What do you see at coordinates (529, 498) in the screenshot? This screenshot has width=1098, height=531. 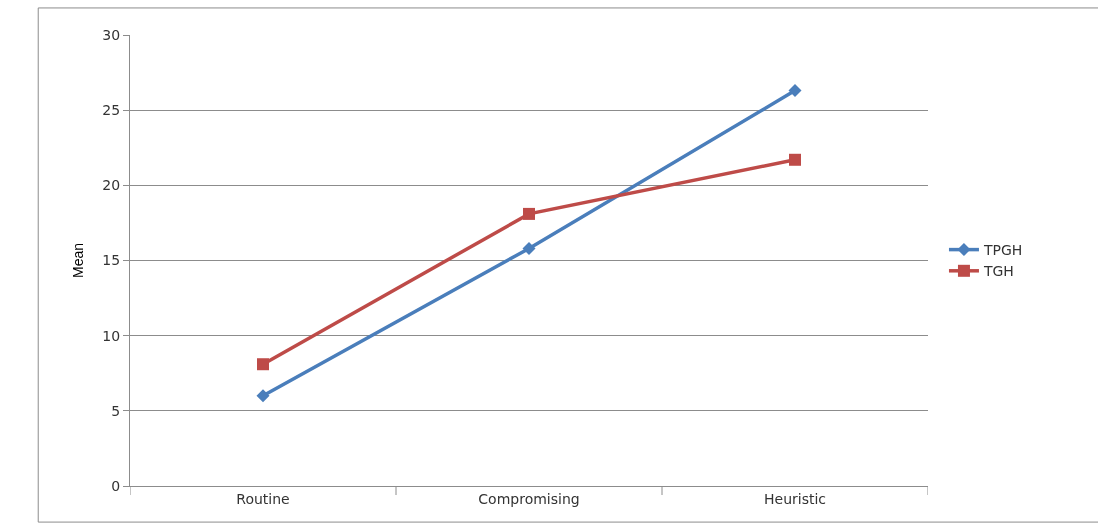 I see `x-tick-label: Compromising` at bounding box center [529, 498].